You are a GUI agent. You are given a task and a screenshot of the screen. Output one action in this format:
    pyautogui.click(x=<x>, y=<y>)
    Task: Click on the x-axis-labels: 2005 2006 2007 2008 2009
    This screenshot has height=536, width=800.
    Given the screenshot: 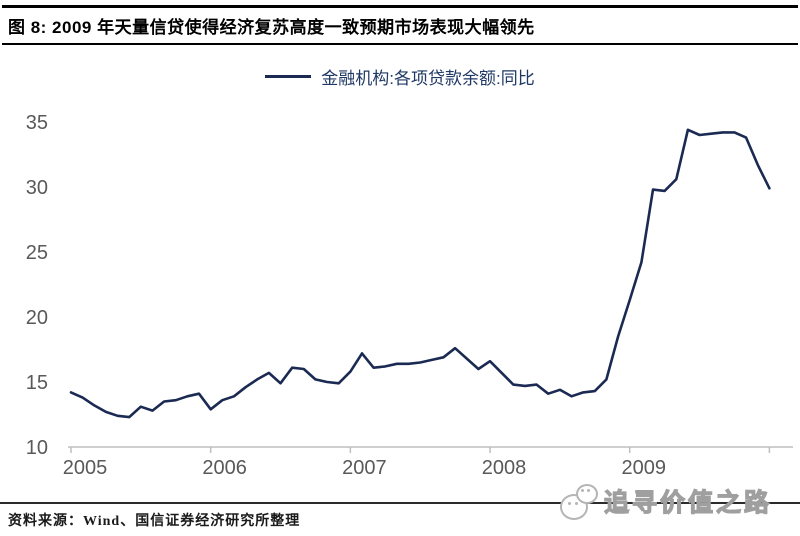 What is the action you would take?
    pyautogui.click(x=364, y=468)
    